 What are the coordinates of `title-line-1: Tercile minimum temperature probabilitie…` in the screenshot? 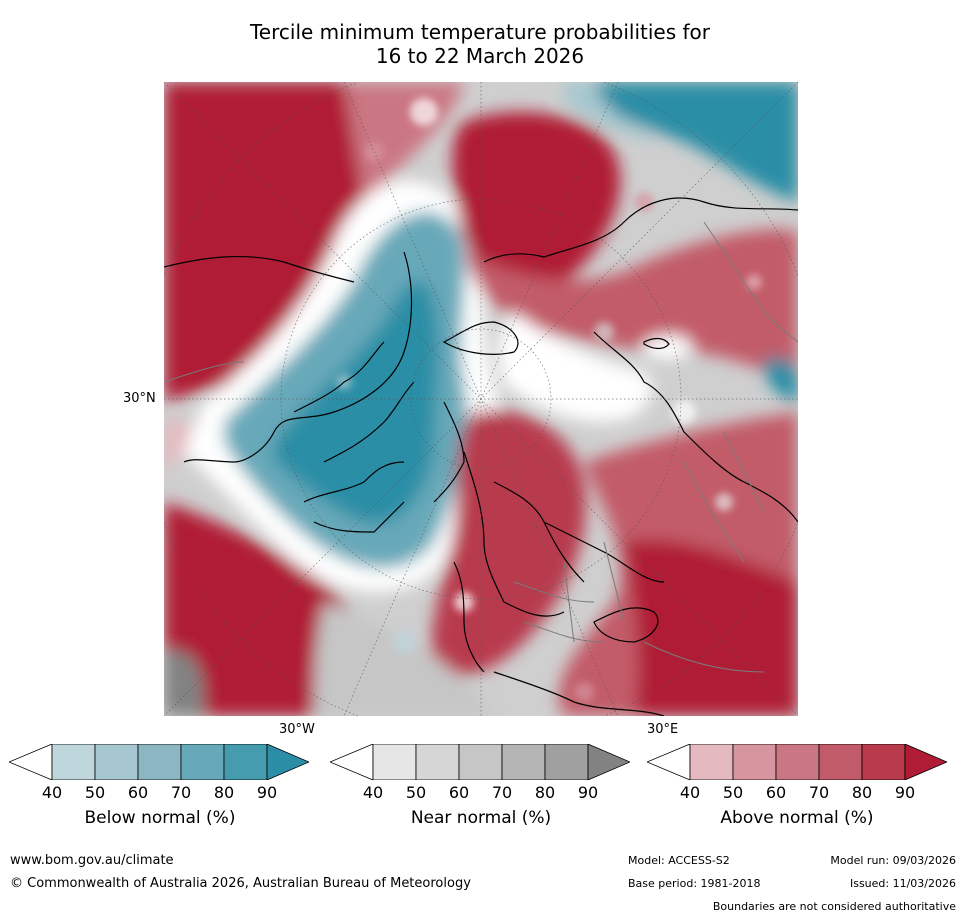 It's located at (480, 32).